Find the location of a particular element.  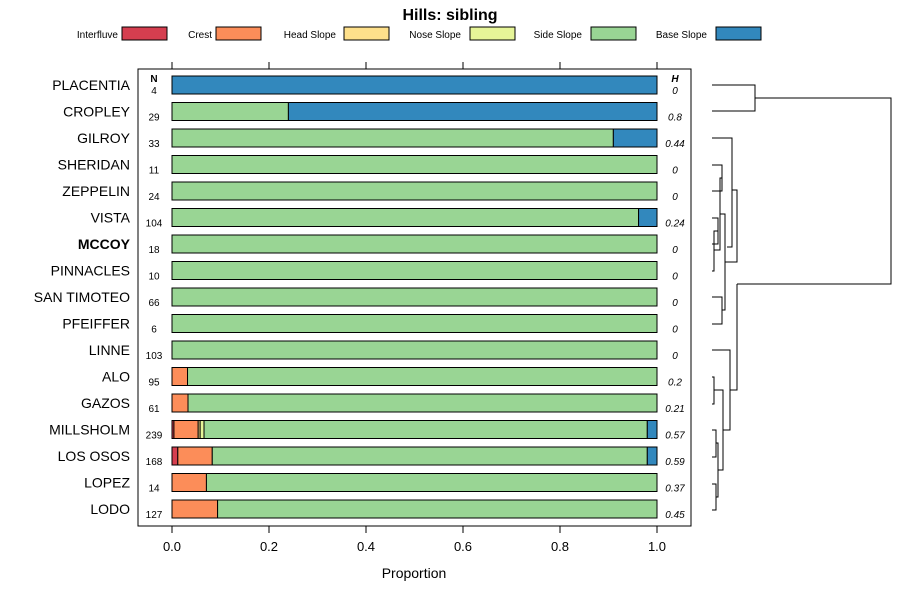

n-value: 14 is located at coordinates (154, 489).